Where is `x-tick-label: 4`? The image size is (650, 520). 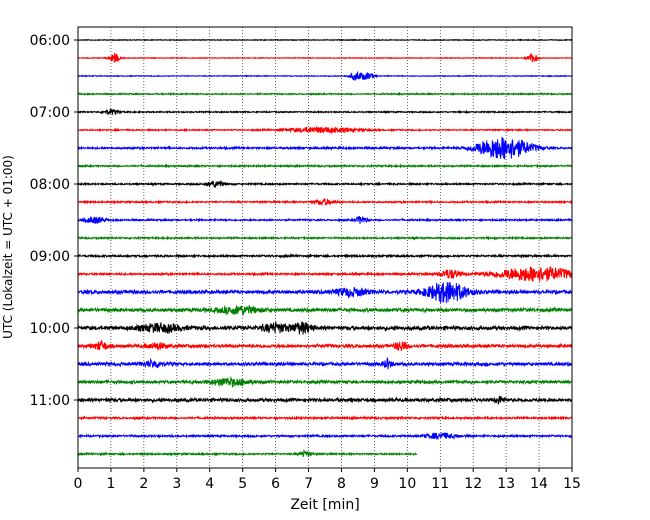
x-tick-label: 4 is located at coordinates (209, 484).